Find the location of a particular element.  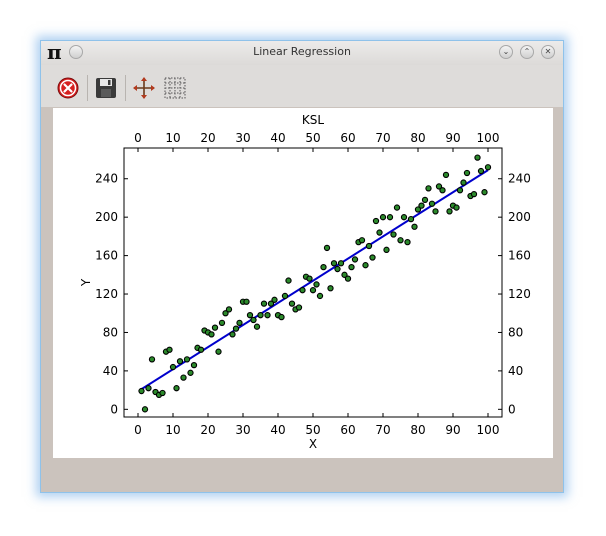

x-tick-label-bottom: 30 is located at coordinates (242, 430).